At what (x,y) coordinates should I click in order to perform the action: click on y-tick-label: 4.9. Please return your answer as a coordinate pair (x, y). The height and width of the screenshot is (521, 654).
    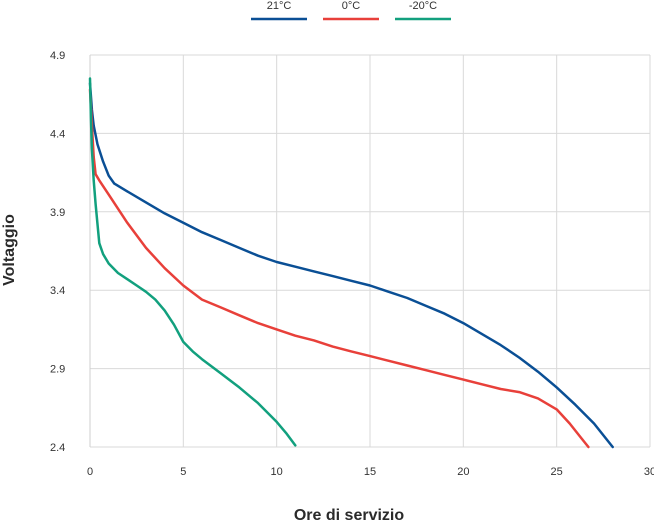
    Looking at the image, I should click on (57, 56).